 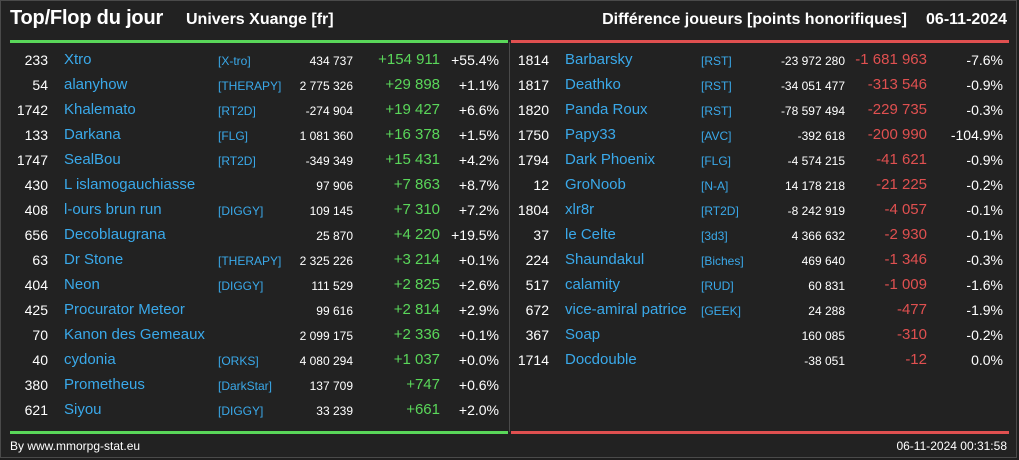 I want to click on alliance-tag-link: [3d3], so click(x=714, y=236).